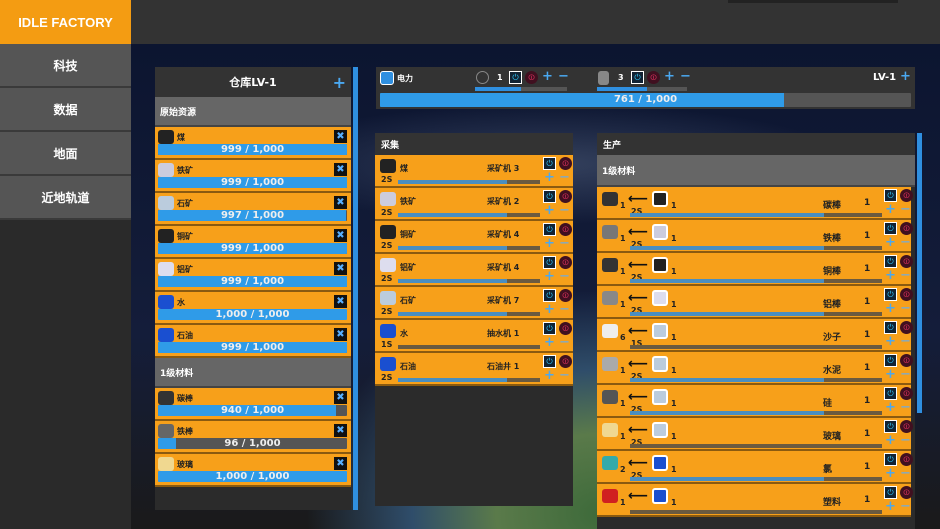 The width and height of the screenshot is (940, 529). What do you see at coordinates (547, 76) in the screenshot?
I see `generator-add-button: +` at bounding box center [547, 76].